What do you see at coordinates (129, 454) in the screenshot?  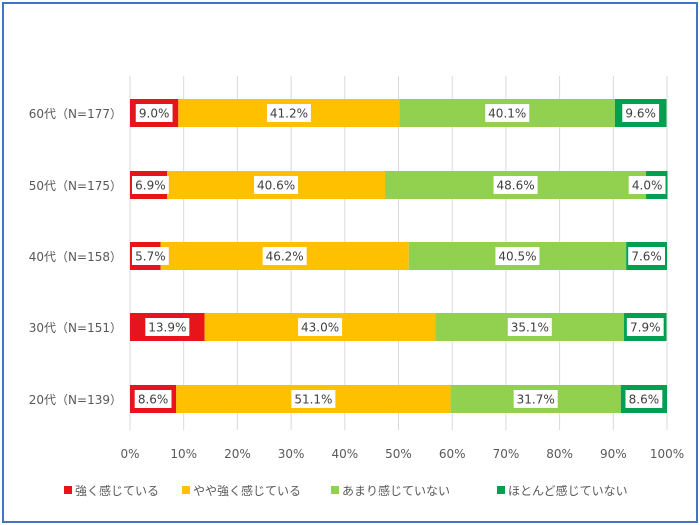 I see `x-tick-label: 0%` at bounding box center [129, 454].